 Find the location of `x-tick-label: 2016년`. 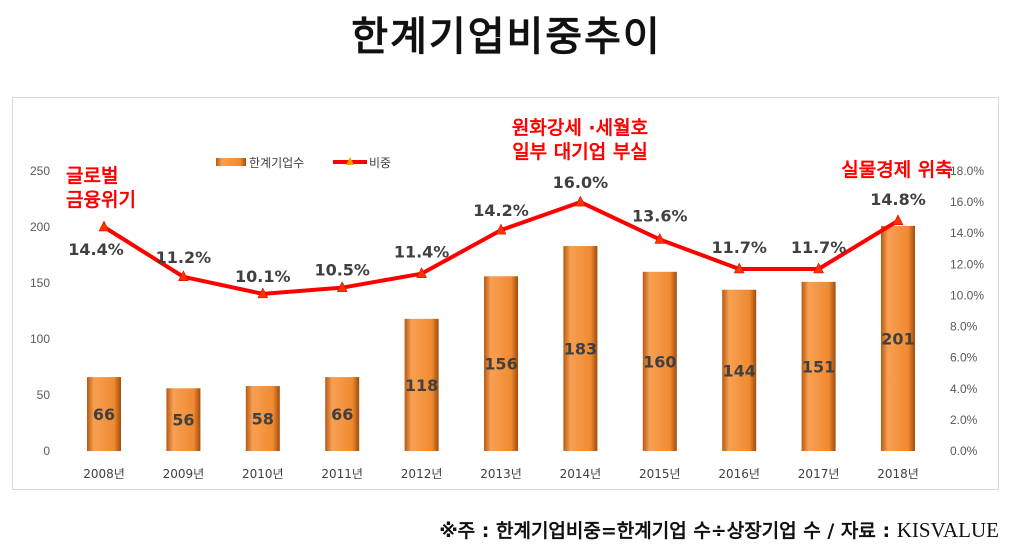

x-tick-label: 2016년 is located at coordinates (739, 474).